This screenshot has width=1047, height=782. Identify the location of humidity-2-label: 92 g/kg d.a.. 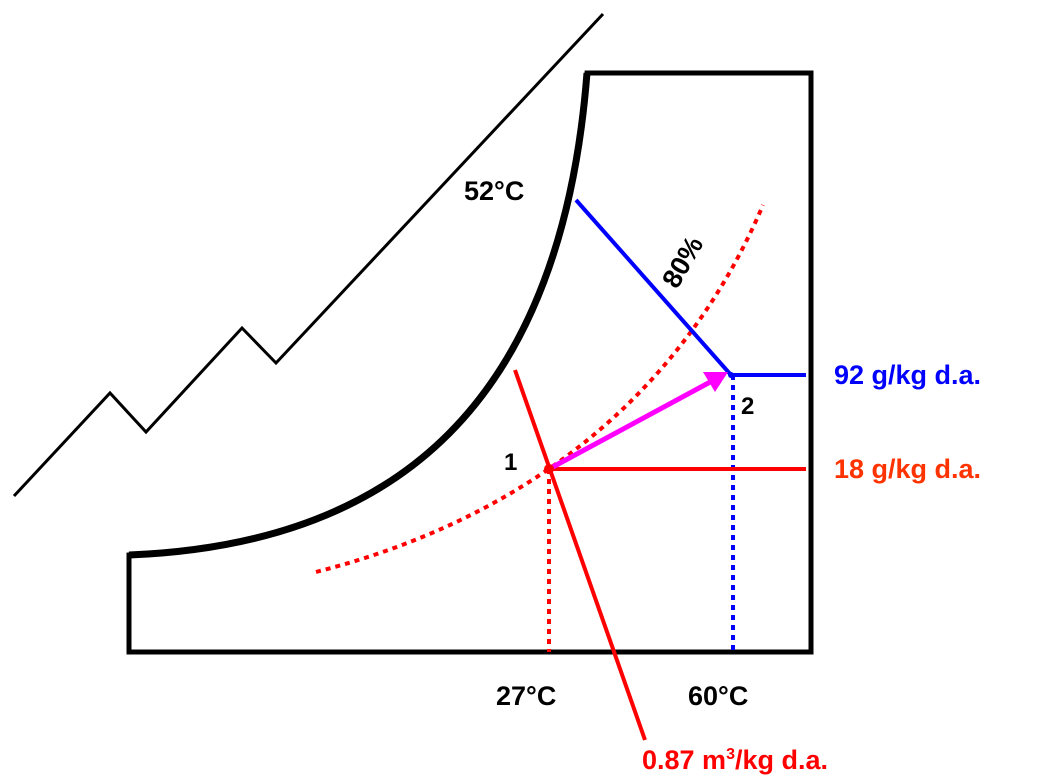
(907, 375).